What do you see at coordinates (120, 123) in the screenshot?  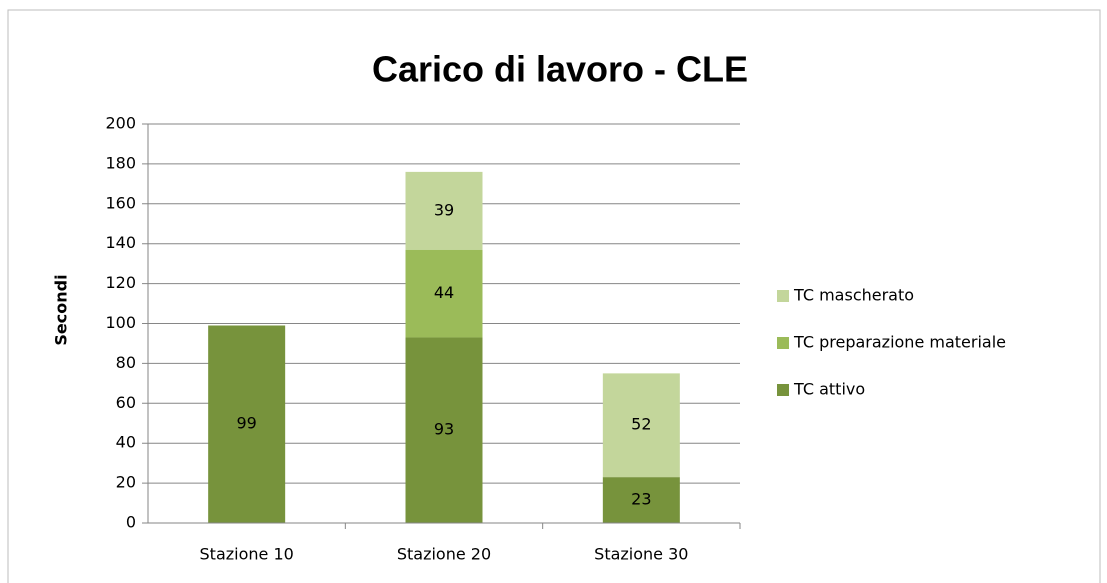 I see `y-tick-label: 200` at bounding box center [120, 123].